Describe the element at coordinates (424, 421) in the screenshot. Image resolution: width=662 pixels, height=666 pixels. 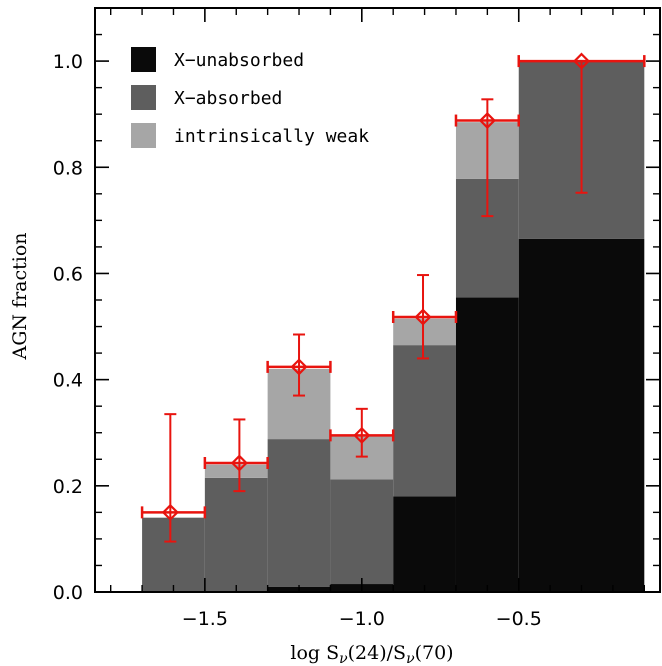
I see `bar-bin5-series2` at that location.